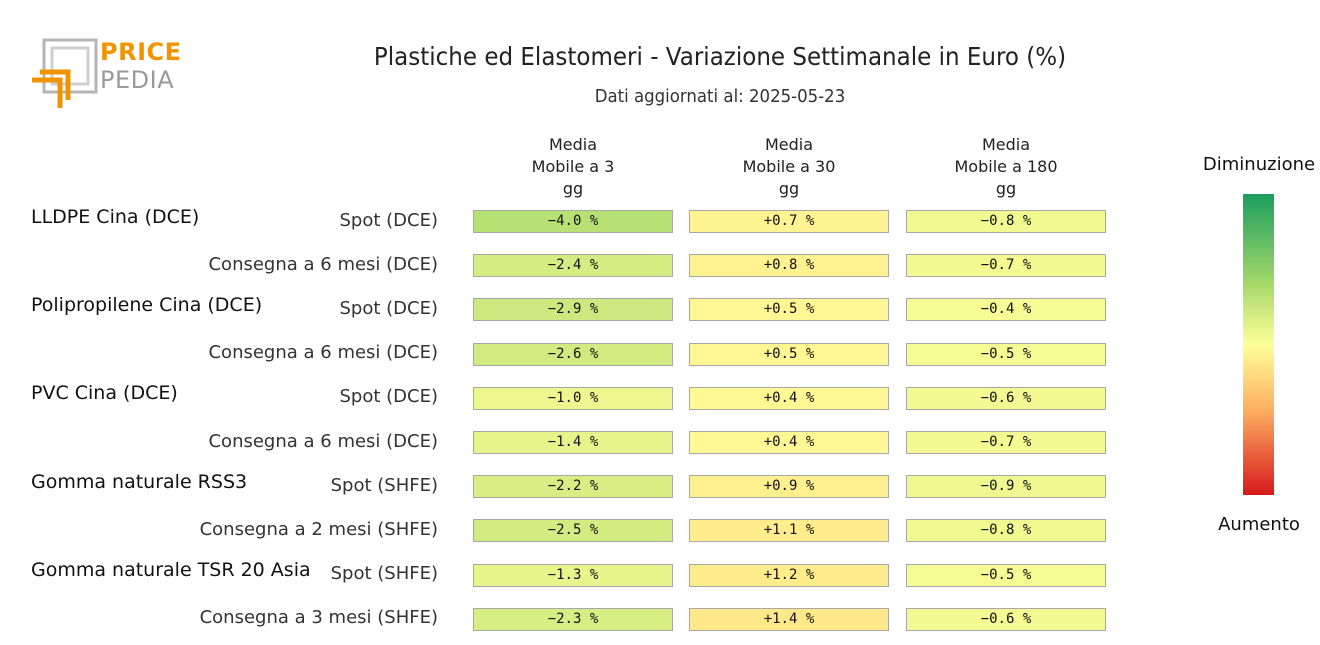 The height and width of the screenshot is (645, 1320). Describe the element at coordinates (137, 80) in the screenshot. I see `logo-word-pedia: PEDIA` at that location.